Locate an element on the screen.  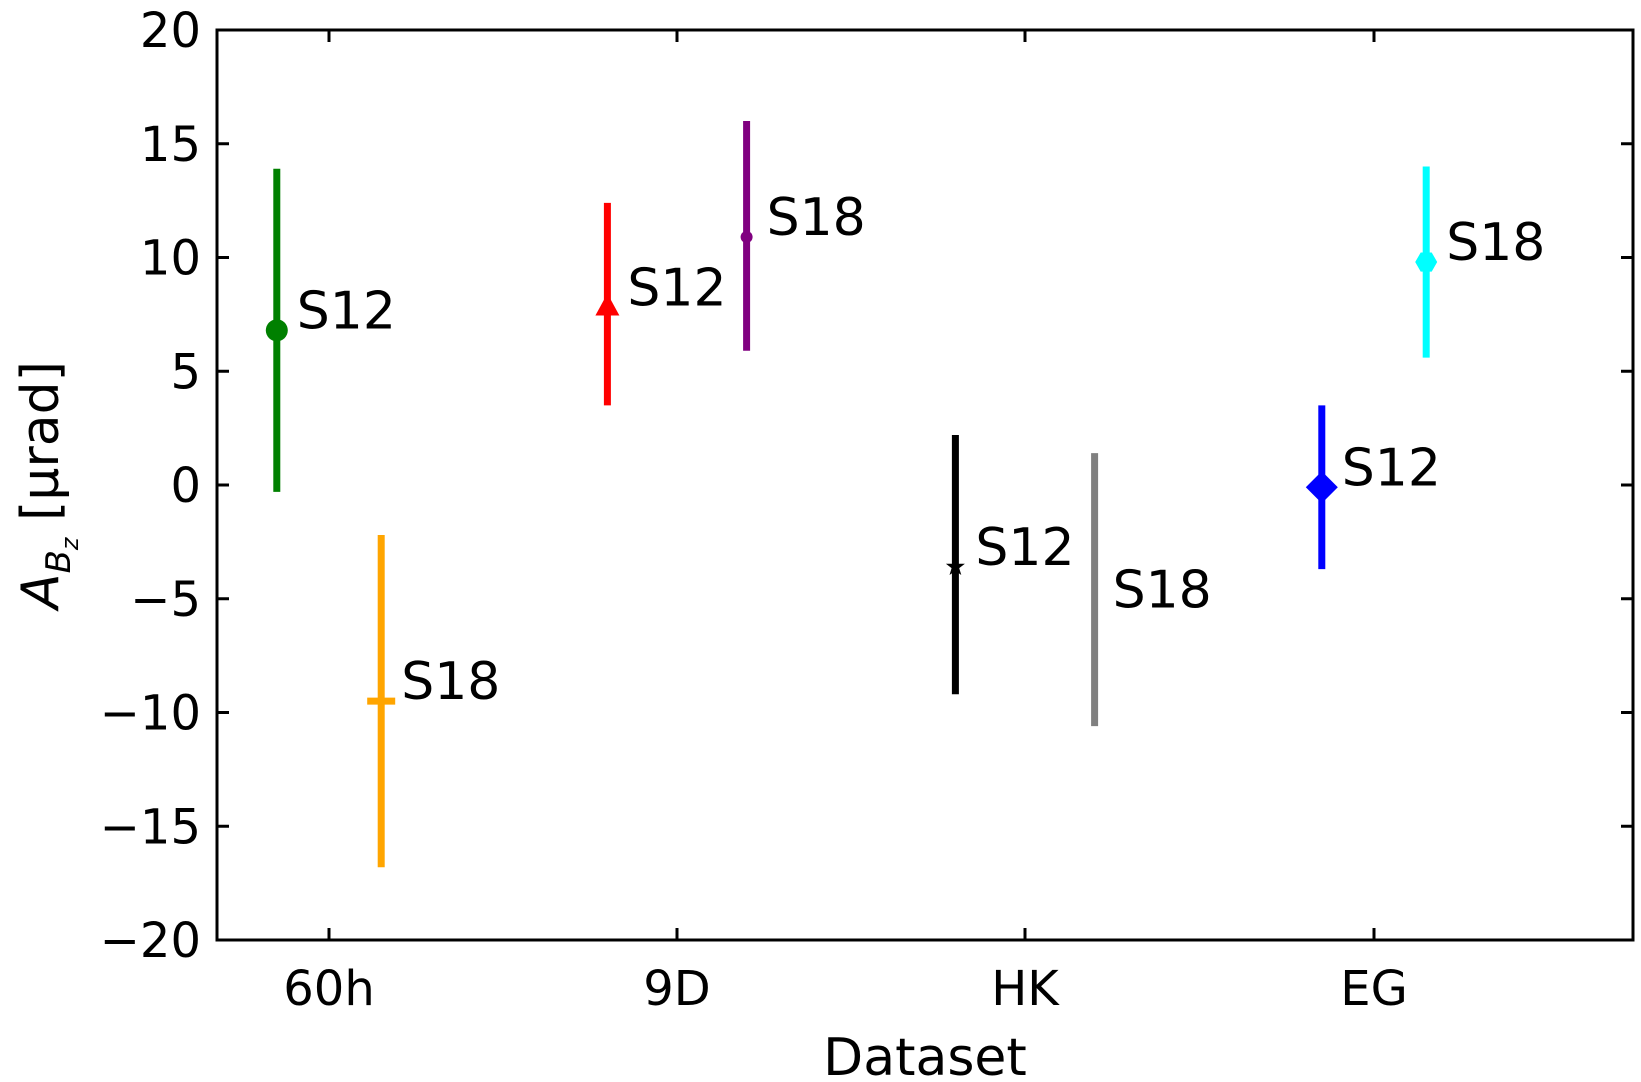
star-marker is located at coordinates (955, 565).